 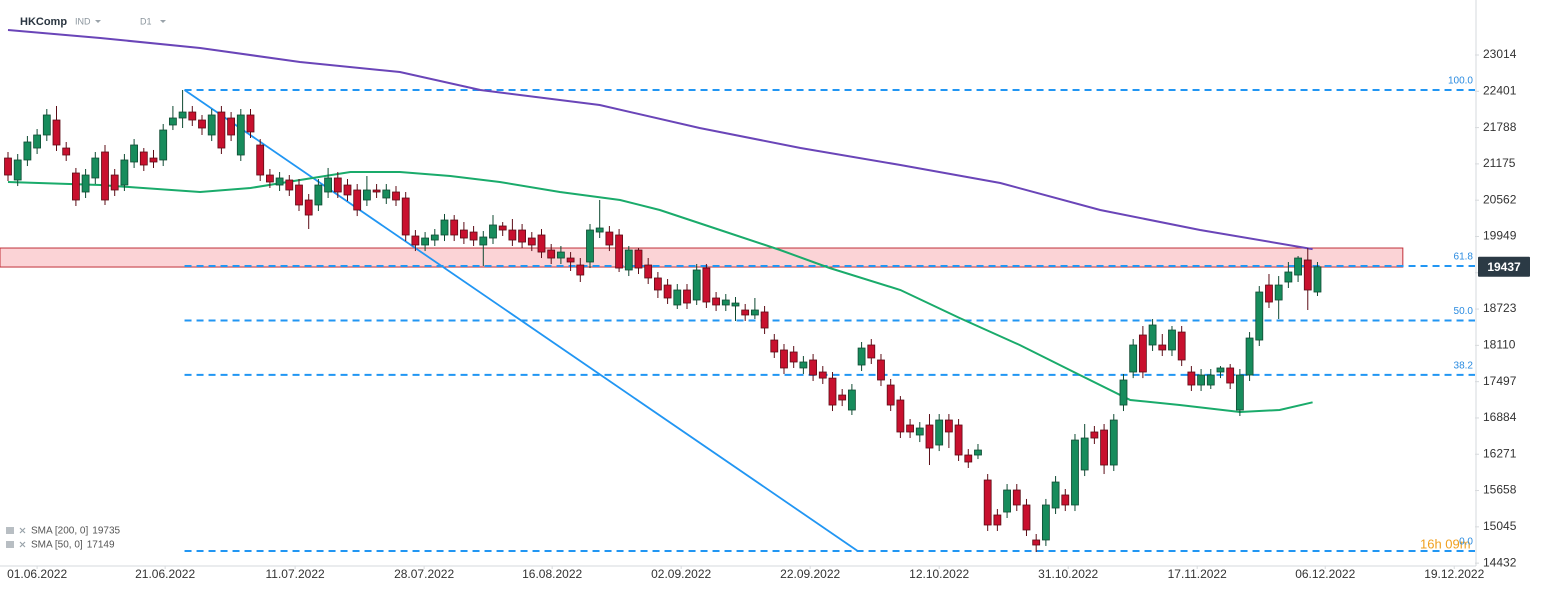 What do you see at coordinates (424, 574) in the screenshot?
I see `x-tick-label: 28.07.2022` at bounding box center [424, 574].